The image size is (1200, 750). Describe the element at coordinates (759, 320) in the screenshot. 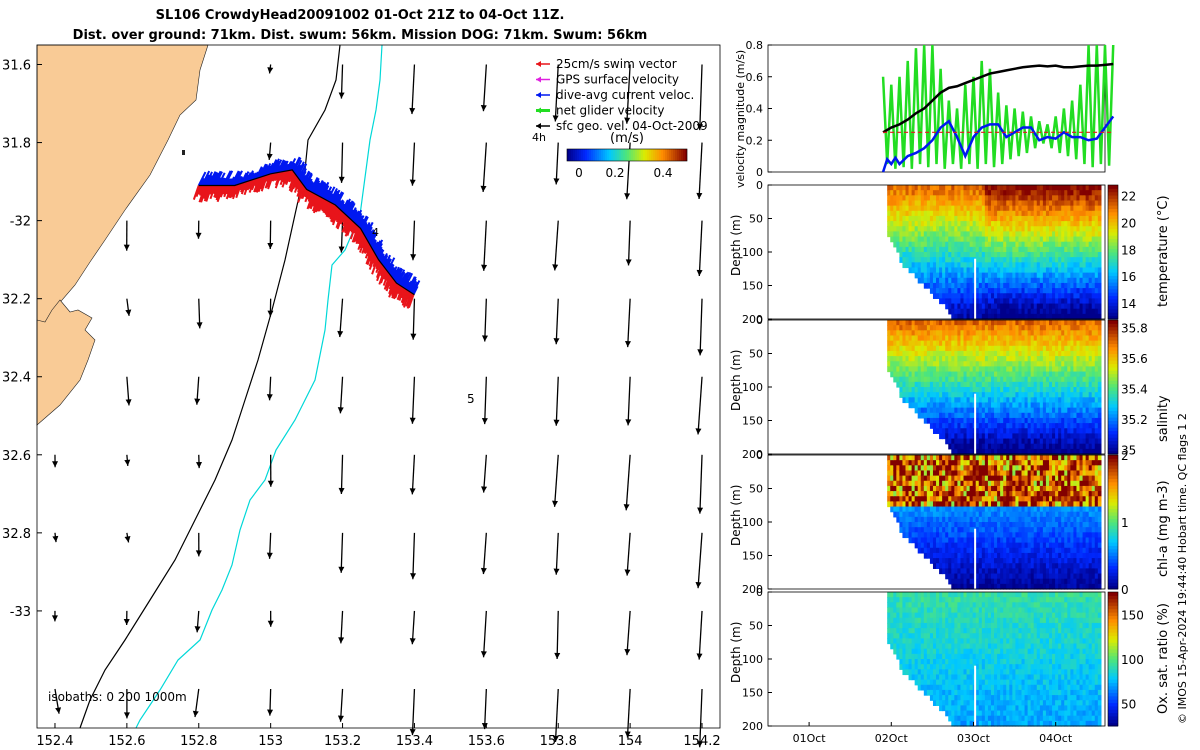

I see `depth-tick-label: 0` at that location.